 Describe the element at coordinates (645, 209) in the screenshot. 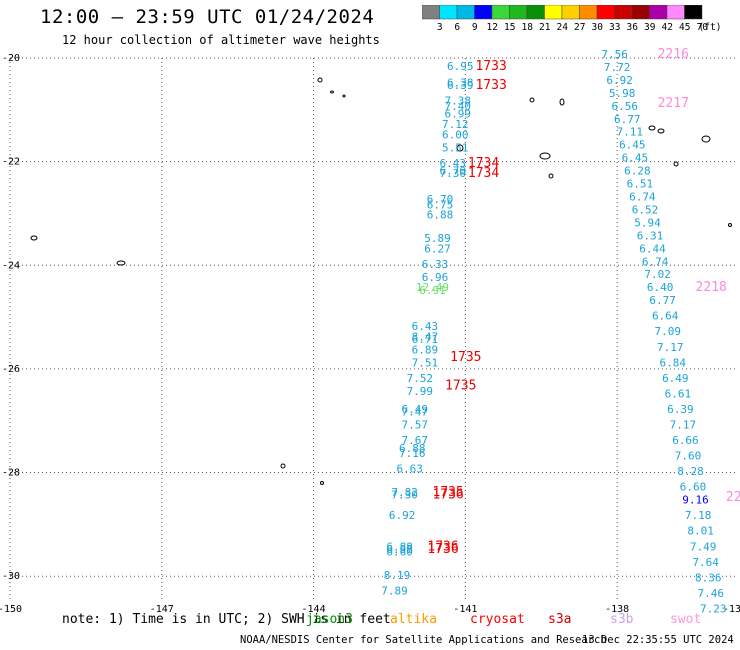

I see `wave-height-label: 6.52` at that location.